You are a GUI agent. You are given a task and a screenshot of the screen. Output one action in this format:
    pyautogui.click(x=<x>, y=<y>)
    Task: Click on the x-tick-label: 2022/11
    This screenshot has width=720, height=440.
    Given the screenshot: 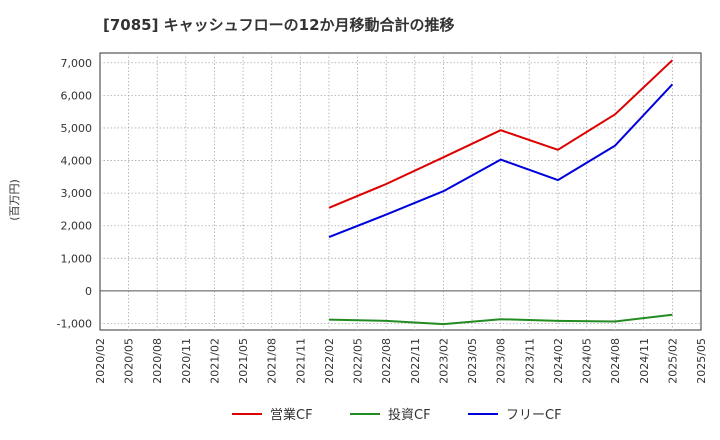 What is the action you would take?
    pyautogui.click(x=415, y=361)
    